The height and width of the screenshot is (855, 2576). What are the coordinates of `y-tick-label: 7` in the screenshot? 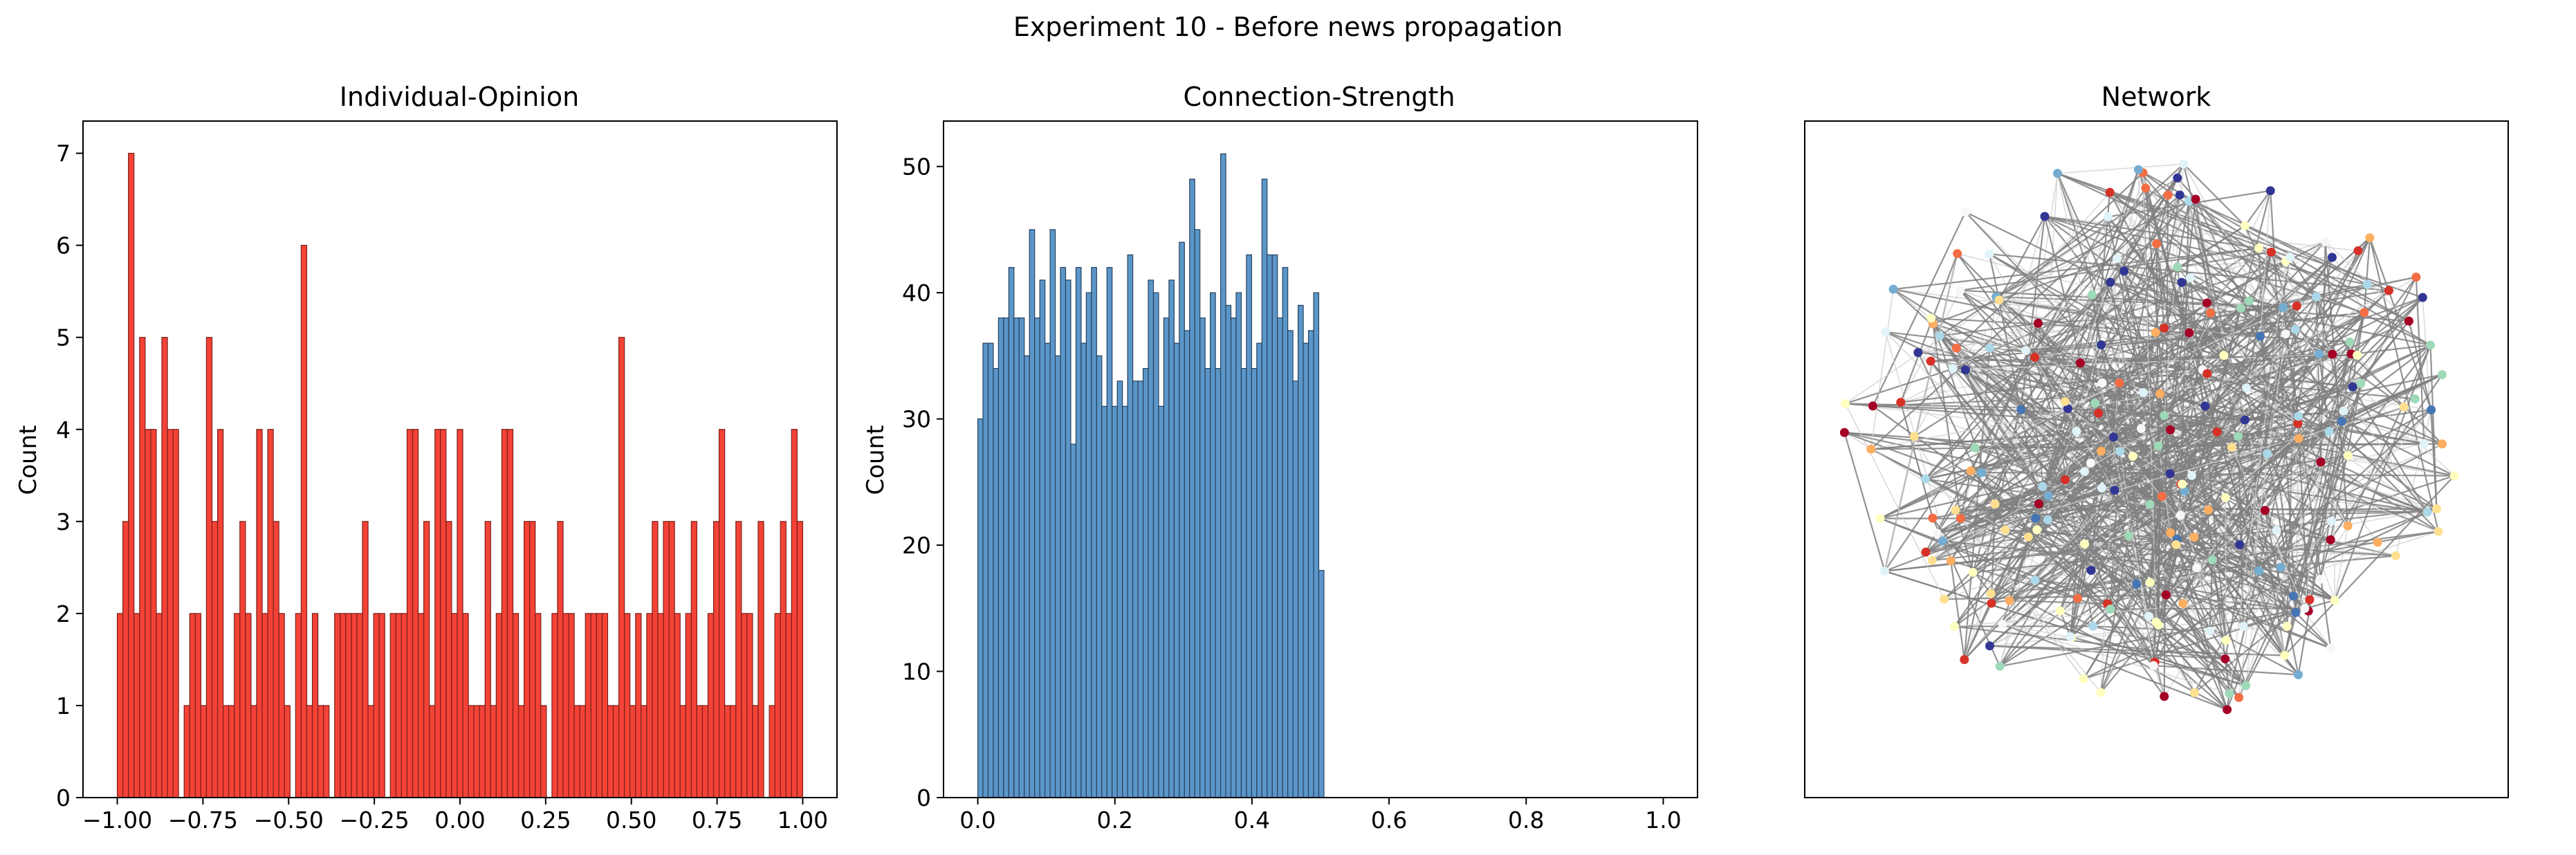 It's located at (63, 153).